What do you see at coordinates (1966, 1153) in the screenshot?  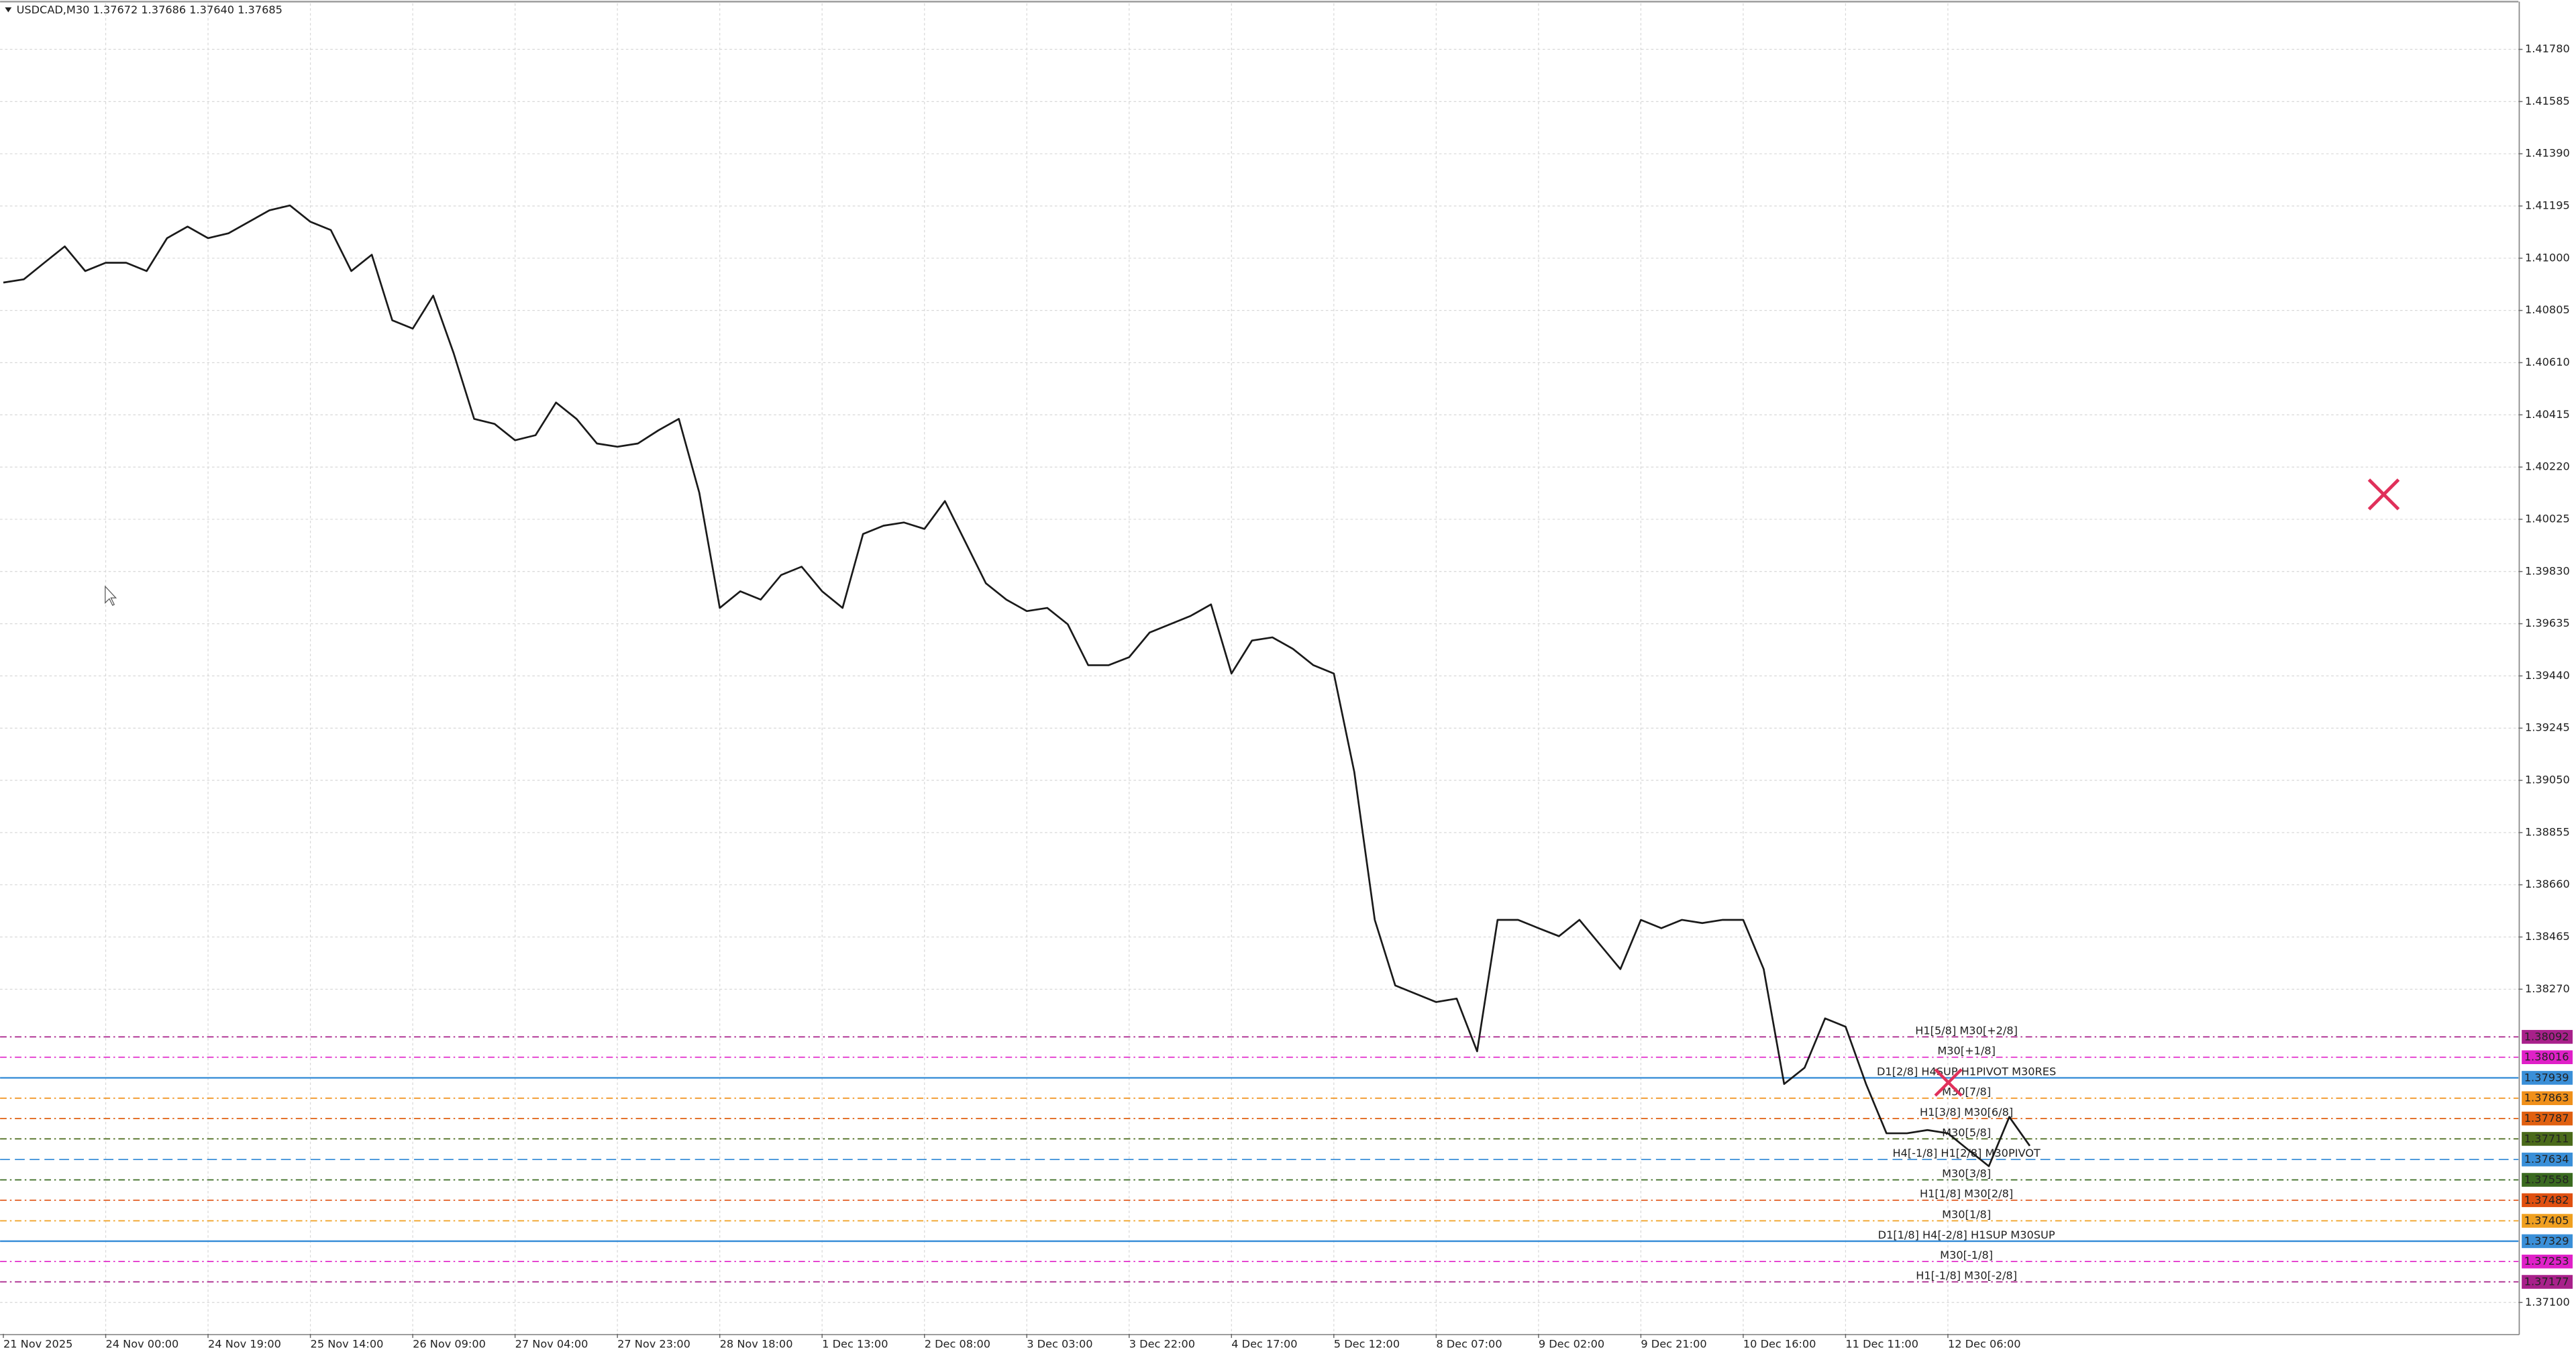 I see `level-label: H4[-1/8] H1[2/8] M30PIVOT` at bounding box center [1966, 1153].